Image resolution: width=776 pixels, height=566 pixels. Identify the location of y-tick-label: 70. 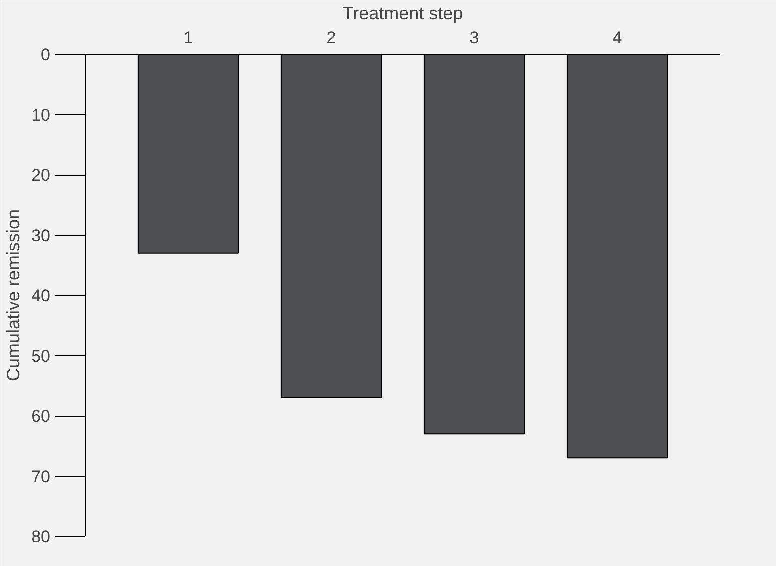
(41, 476).